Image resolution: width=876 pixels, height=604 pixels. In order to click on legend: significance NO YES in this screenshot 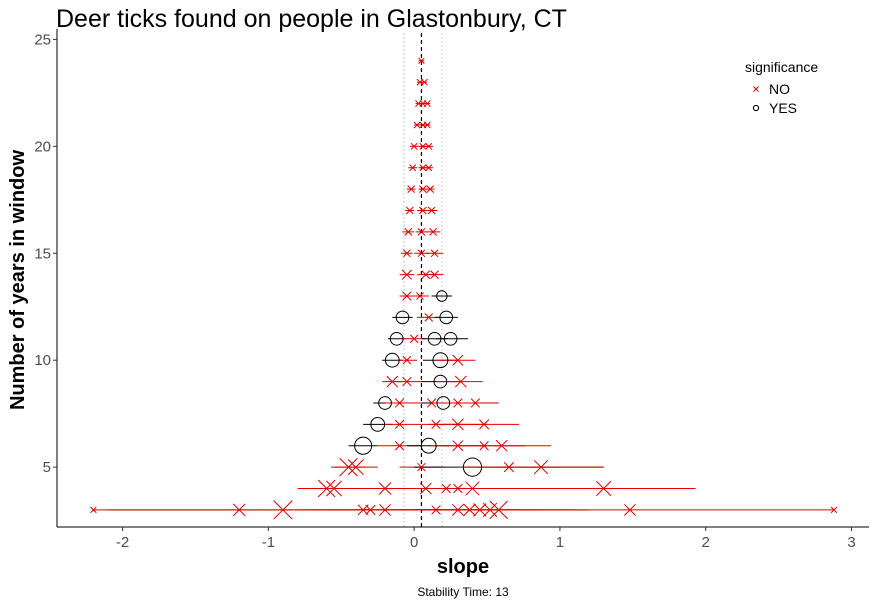, I will do `click(781, 87)`.